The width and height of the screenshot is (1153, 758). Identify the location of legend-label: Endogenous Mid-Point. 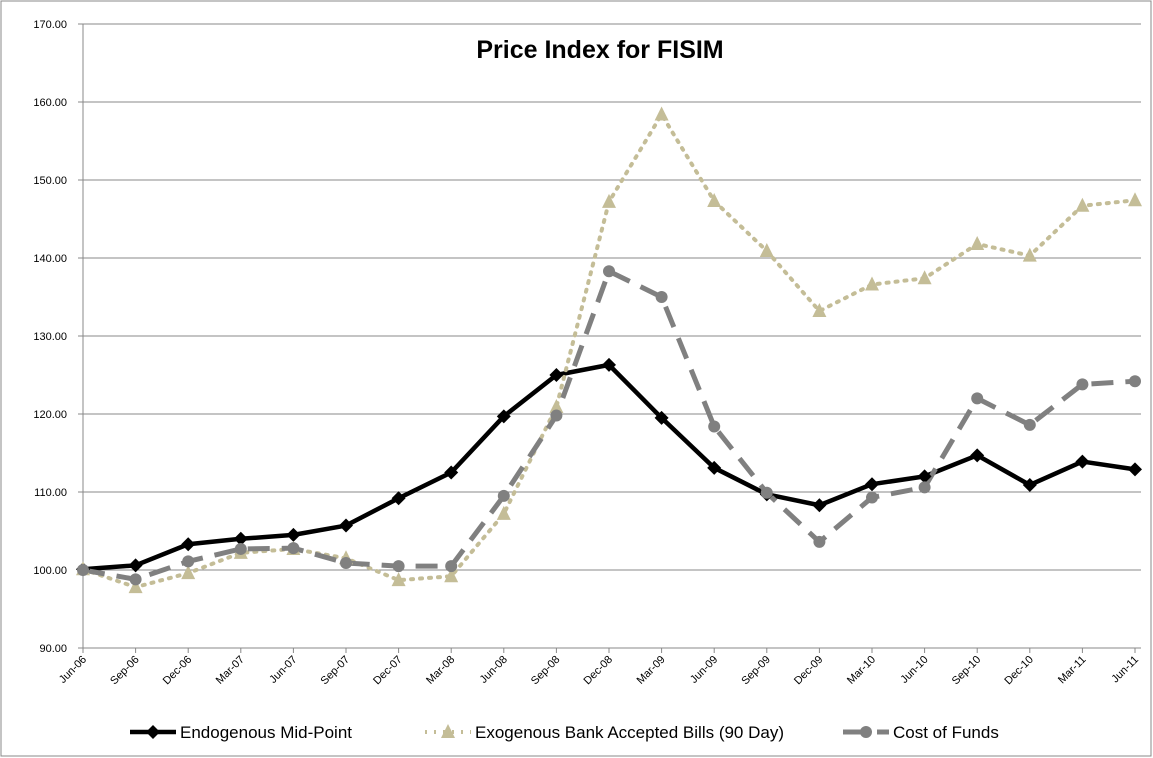
(266, 732).